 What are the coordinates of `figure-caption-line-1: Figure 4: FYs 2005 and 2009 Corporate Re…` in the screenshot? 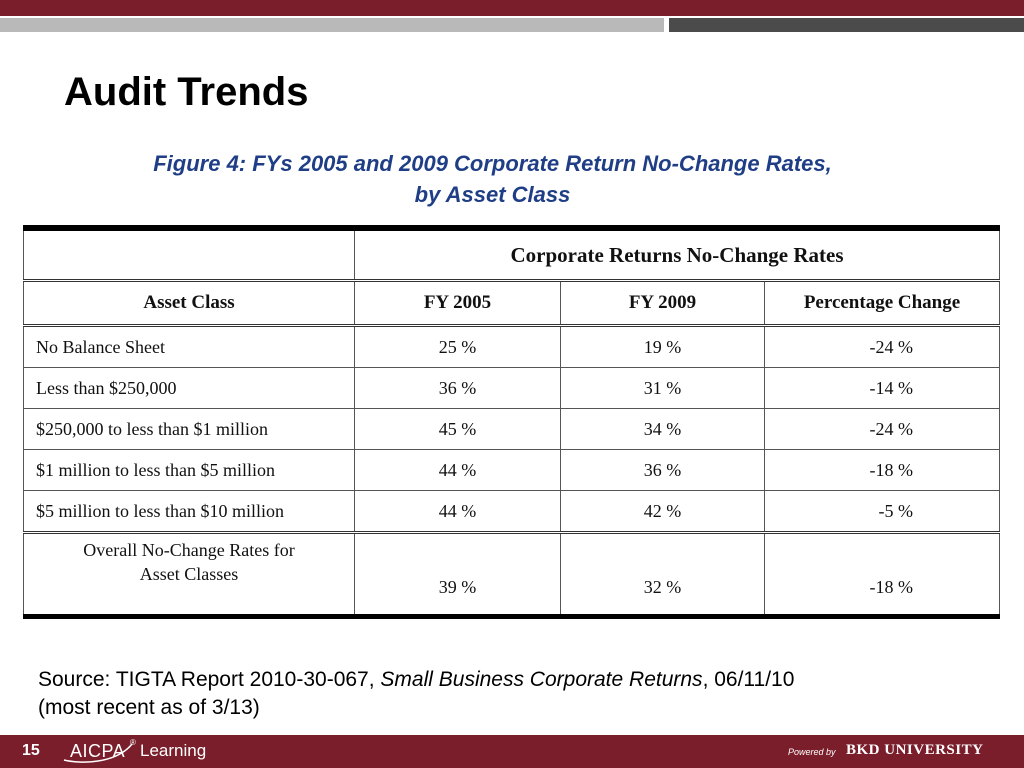 It's located at (492, 163).